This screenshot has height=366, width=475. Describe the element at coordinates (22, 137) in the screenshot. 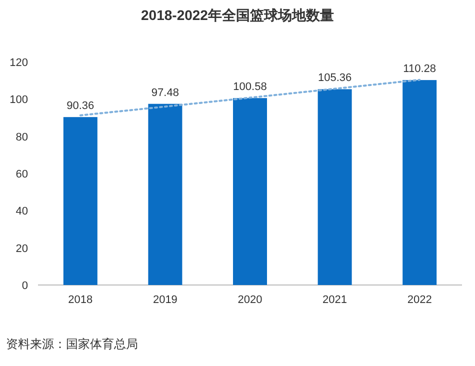

I see `y-tick-label: 80` at that location.